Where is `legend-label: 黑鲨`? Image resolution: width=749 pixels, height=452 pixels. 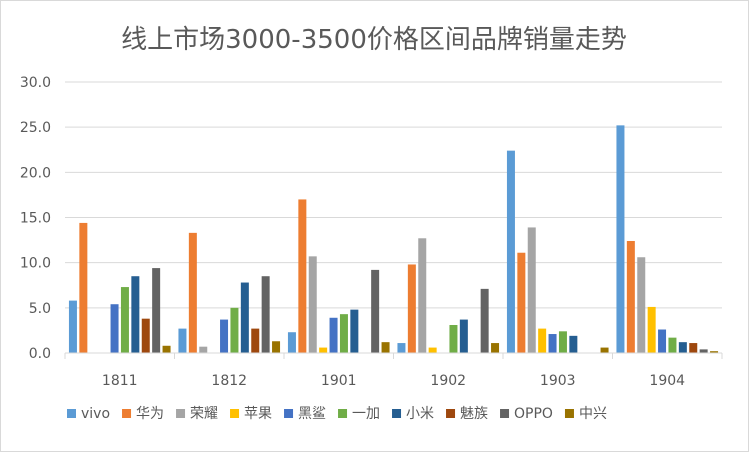 legend-label: 黑鲨 is located at coordinates (312, 414).